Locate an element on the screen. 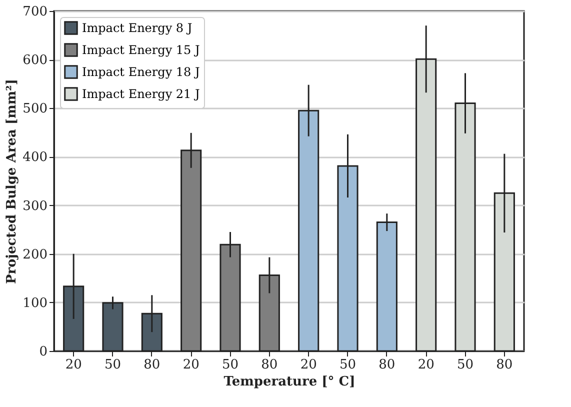 Image resolution: width=571 pixels, height=407 pixels. y-tick-label: 200 is located at coordinates (35, 254).